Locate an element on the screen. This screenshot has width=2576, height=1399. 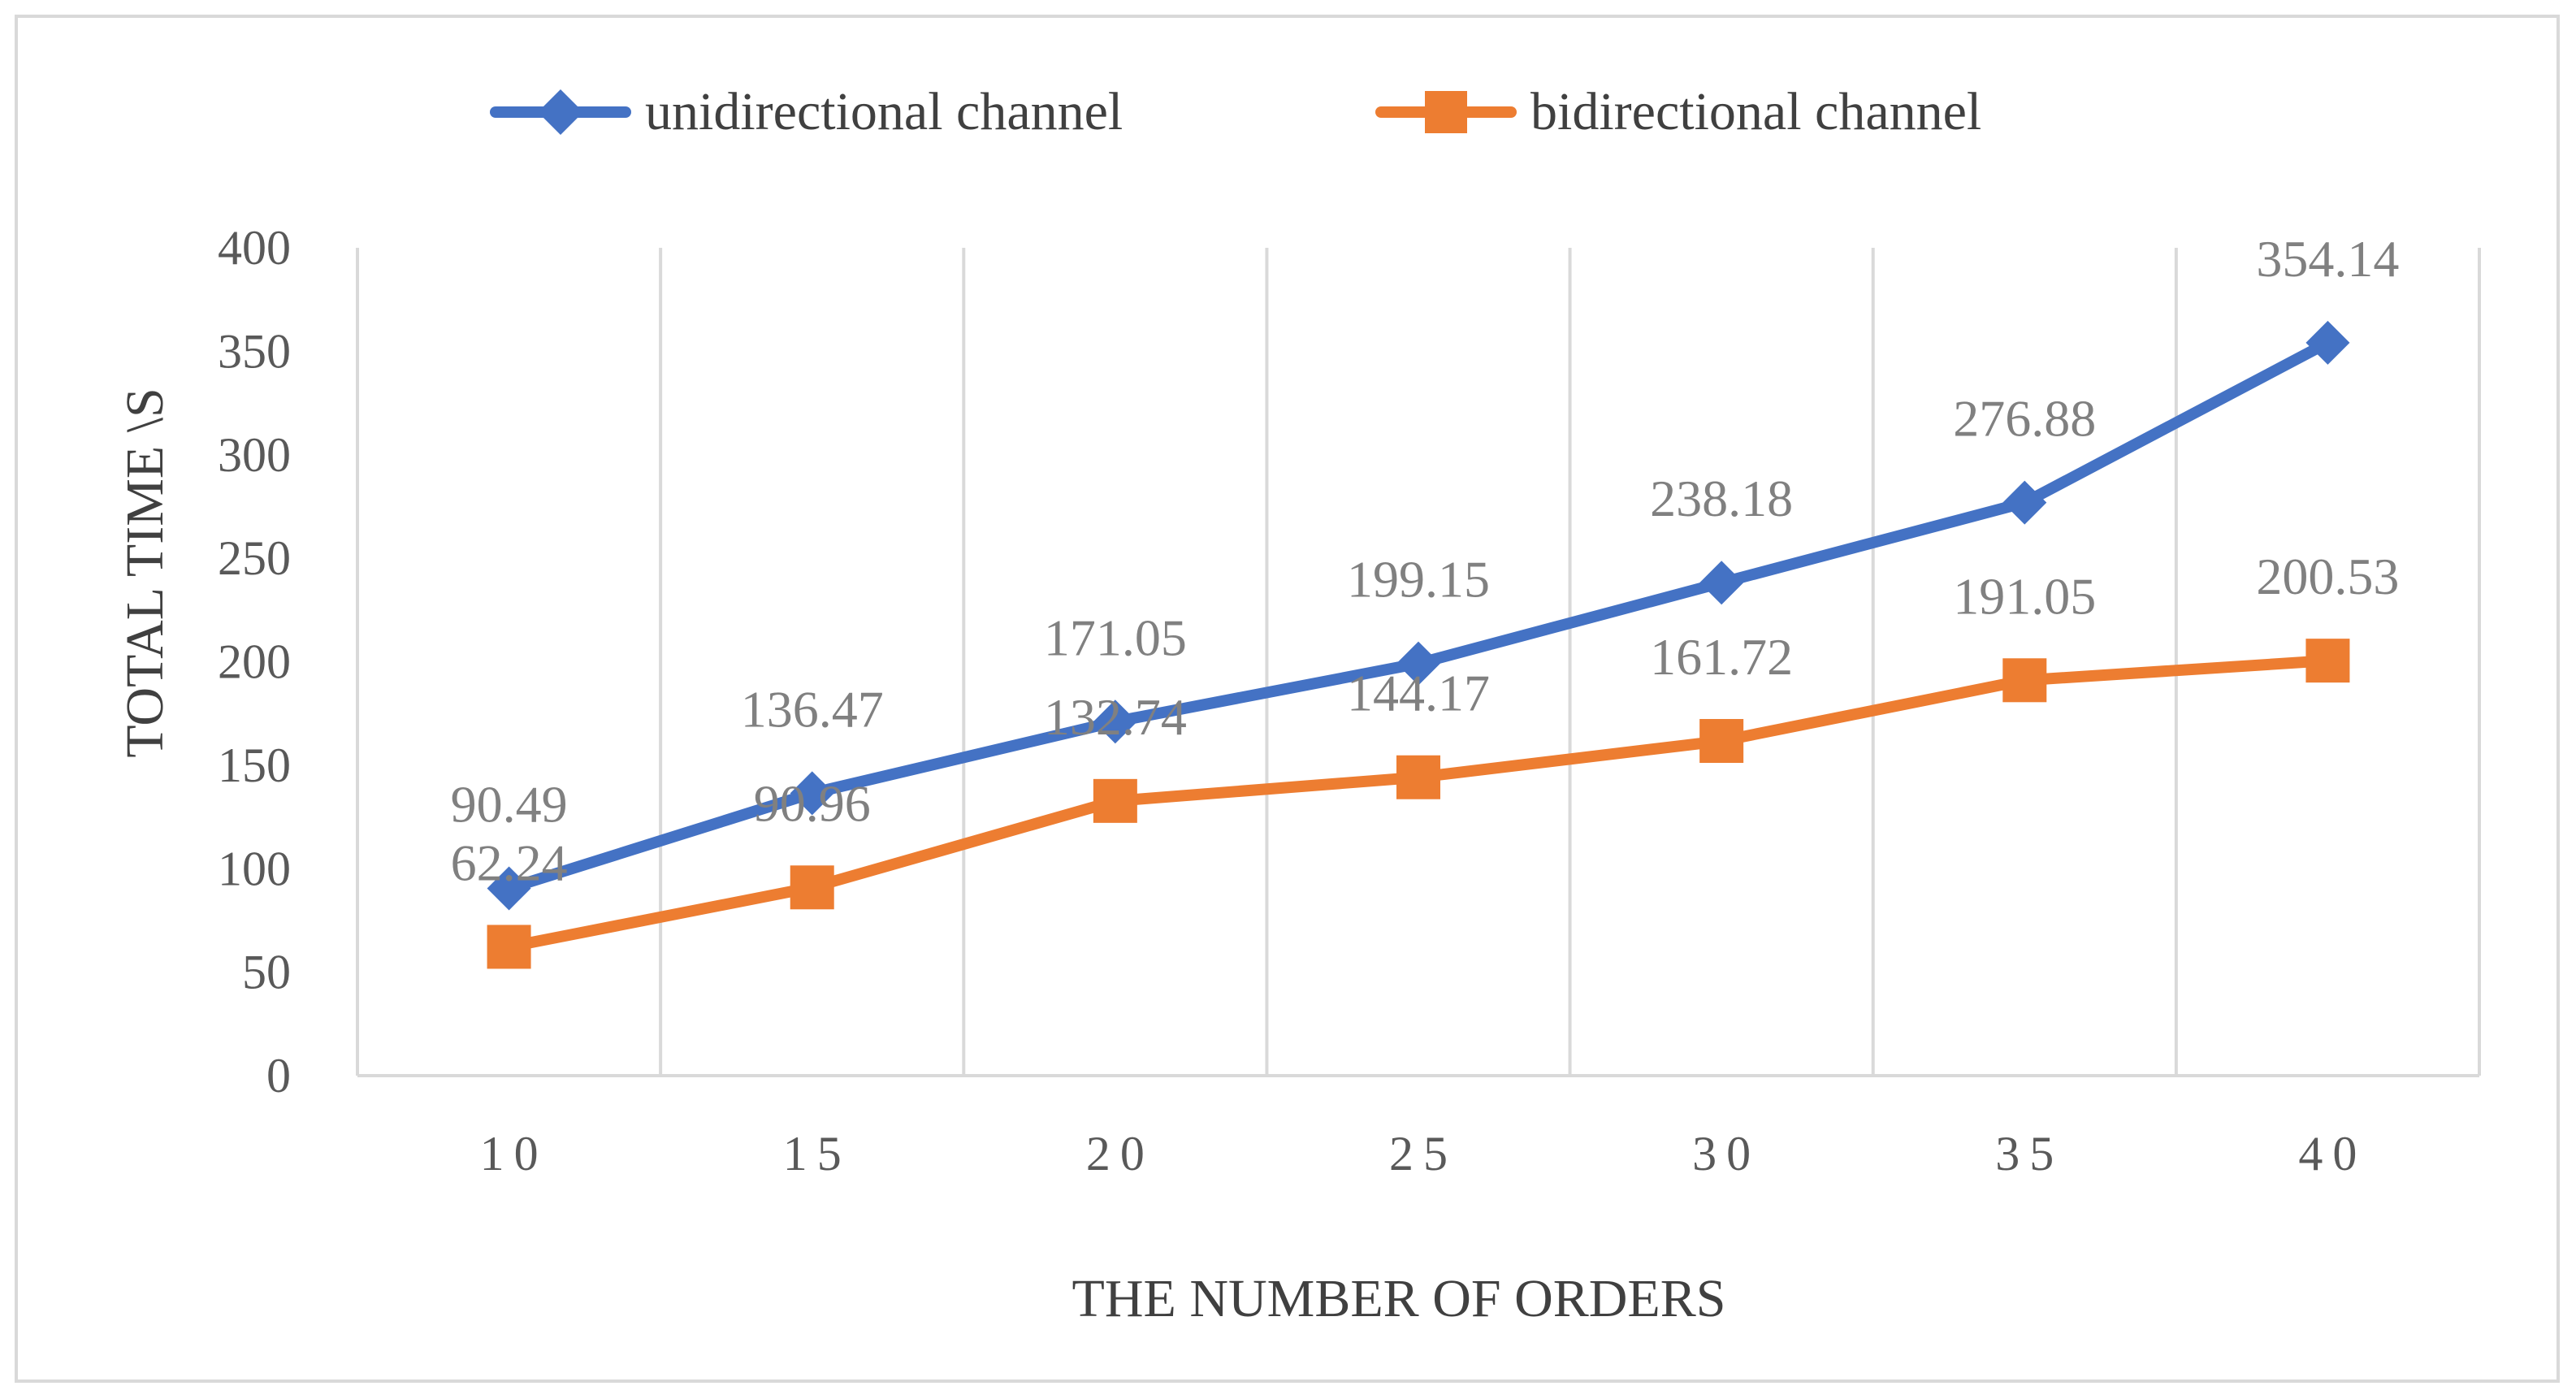
data-label-bidirectional: 132.74 is located at coordinates (1115, 717).